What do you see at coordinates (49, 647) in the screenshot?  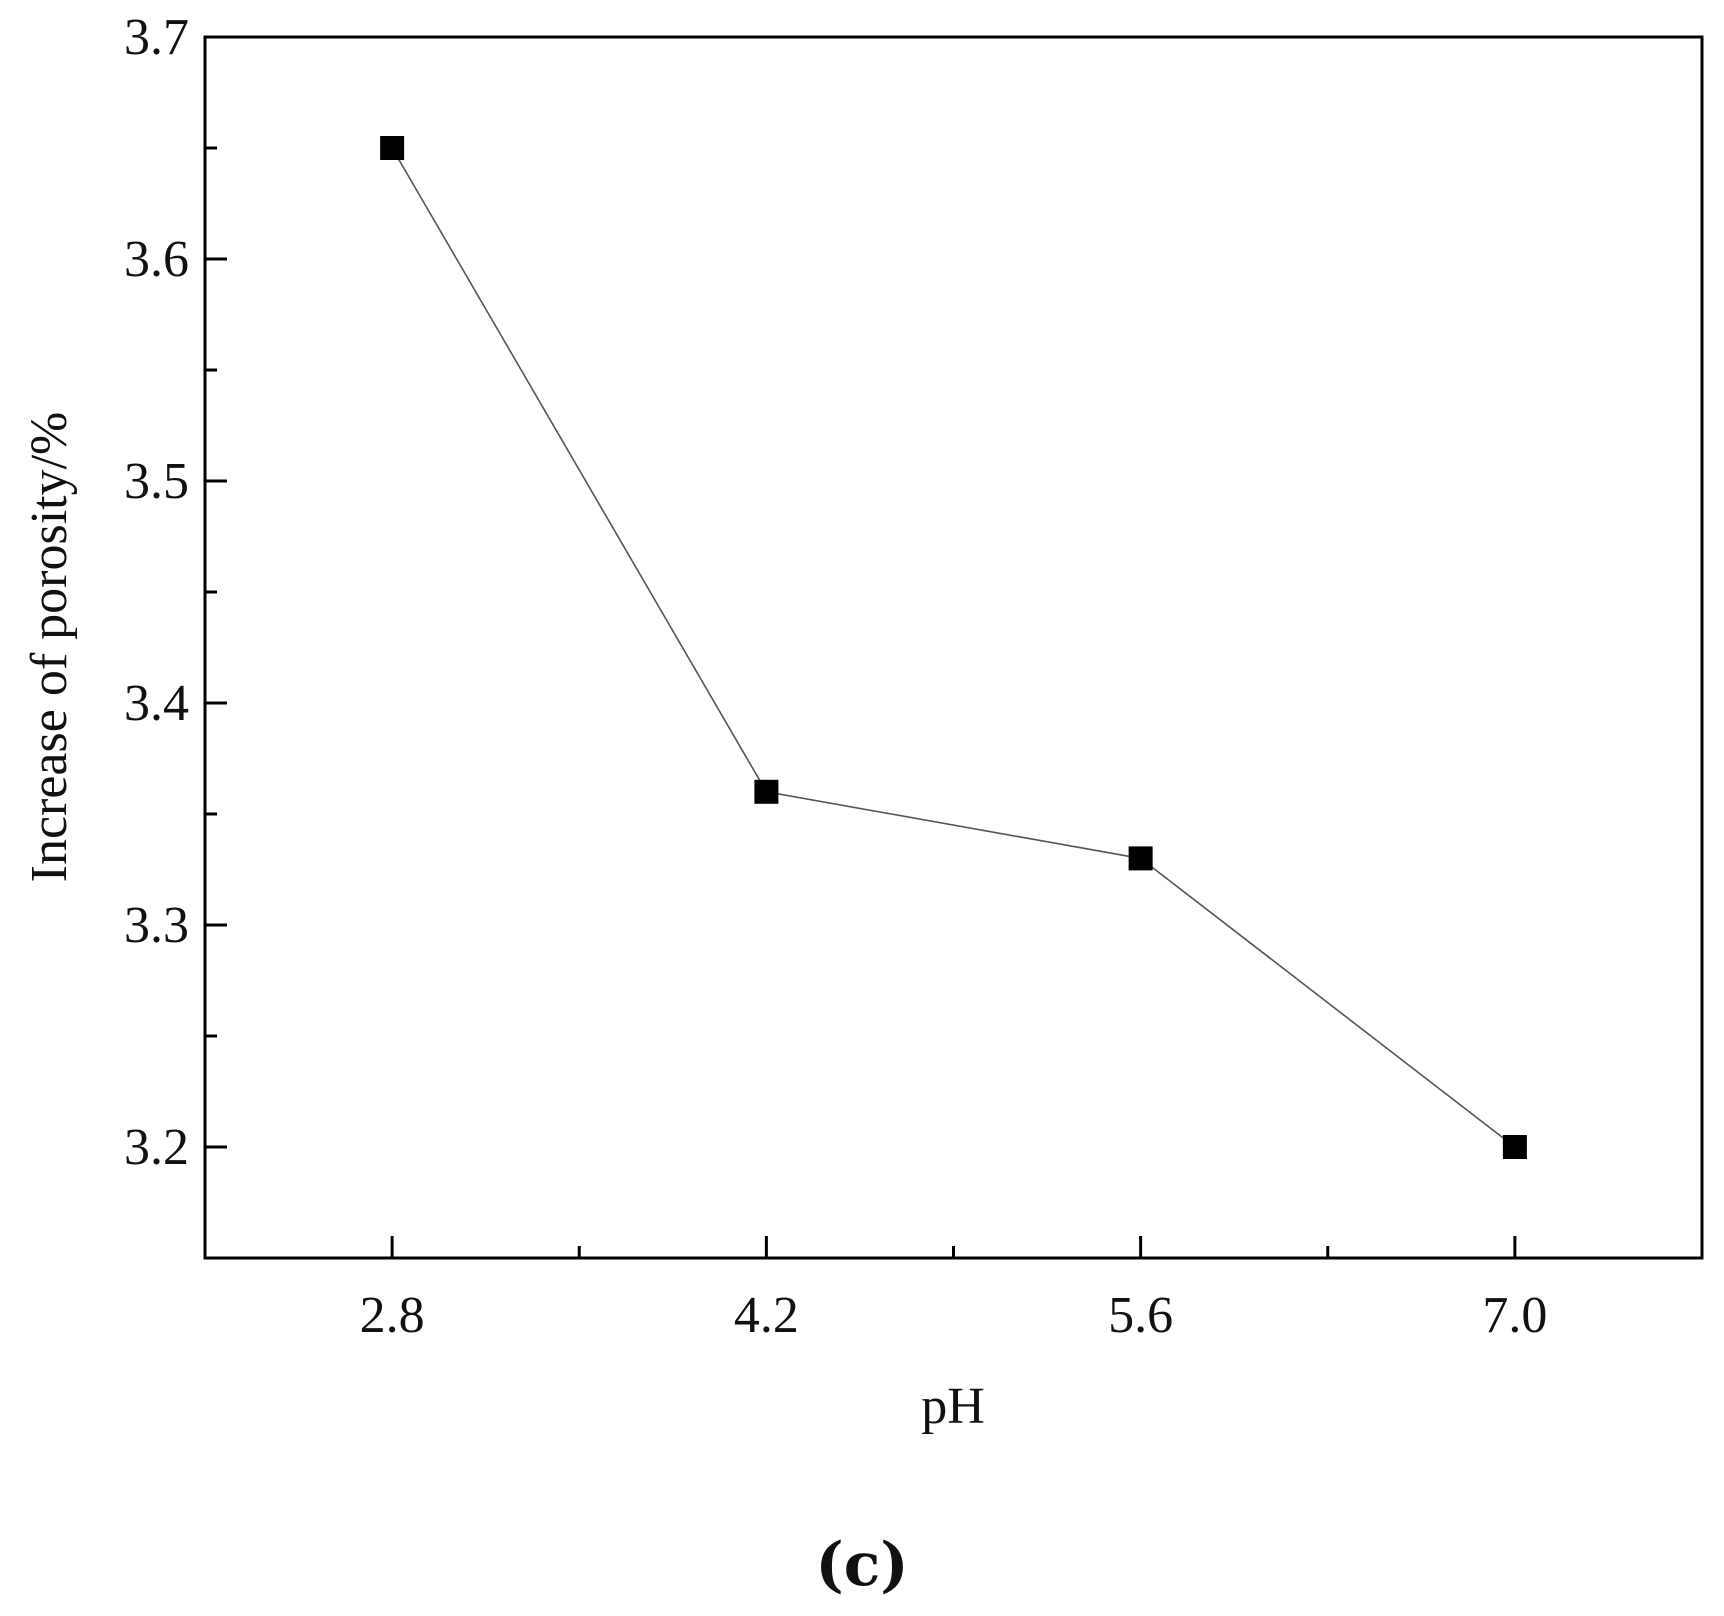 I see `y-axis-title: Increase of porosity/%` at bounding box center [49, 647].